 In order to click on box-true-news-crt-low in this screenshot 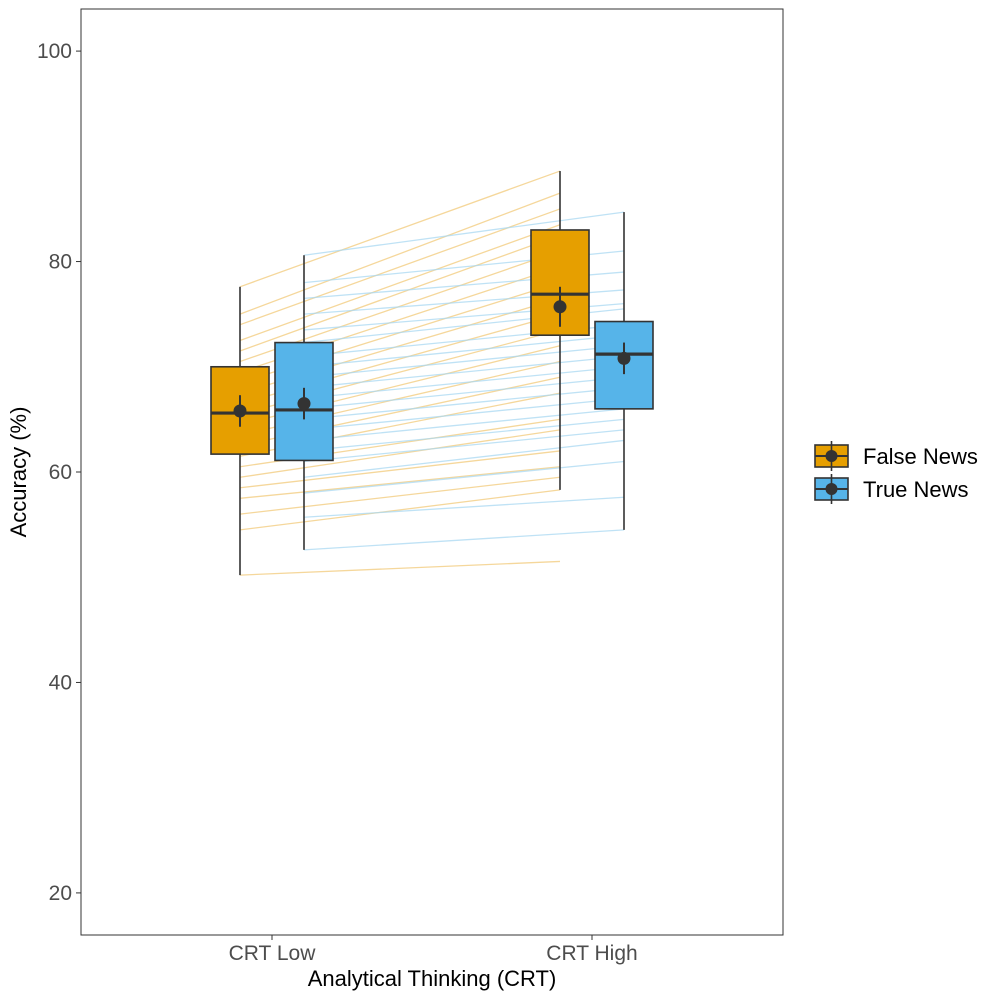, I will do `click(304, 402)`.